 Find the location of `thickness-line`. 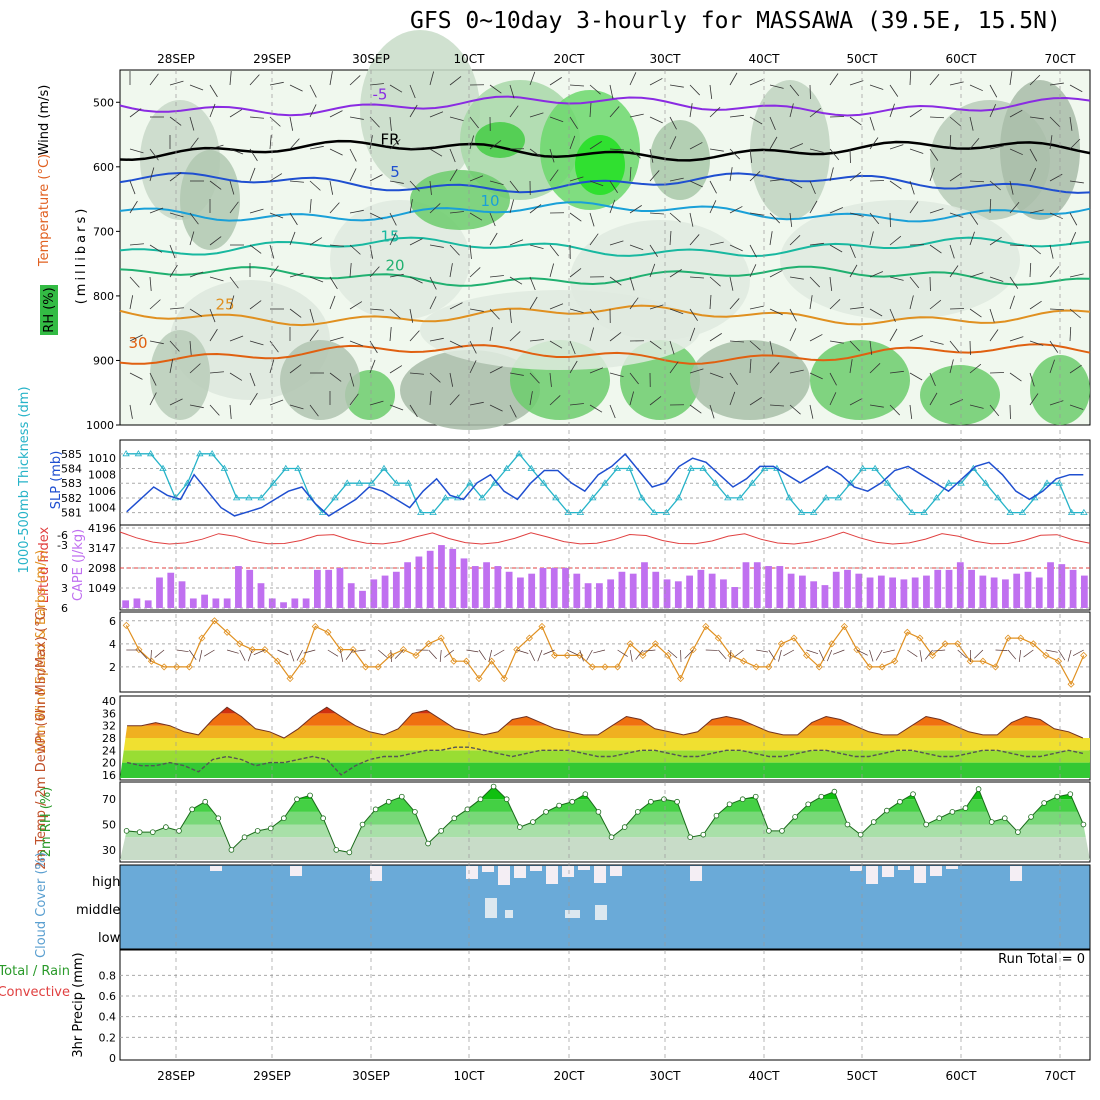

thickness-line is located at coordinates (605, 483).